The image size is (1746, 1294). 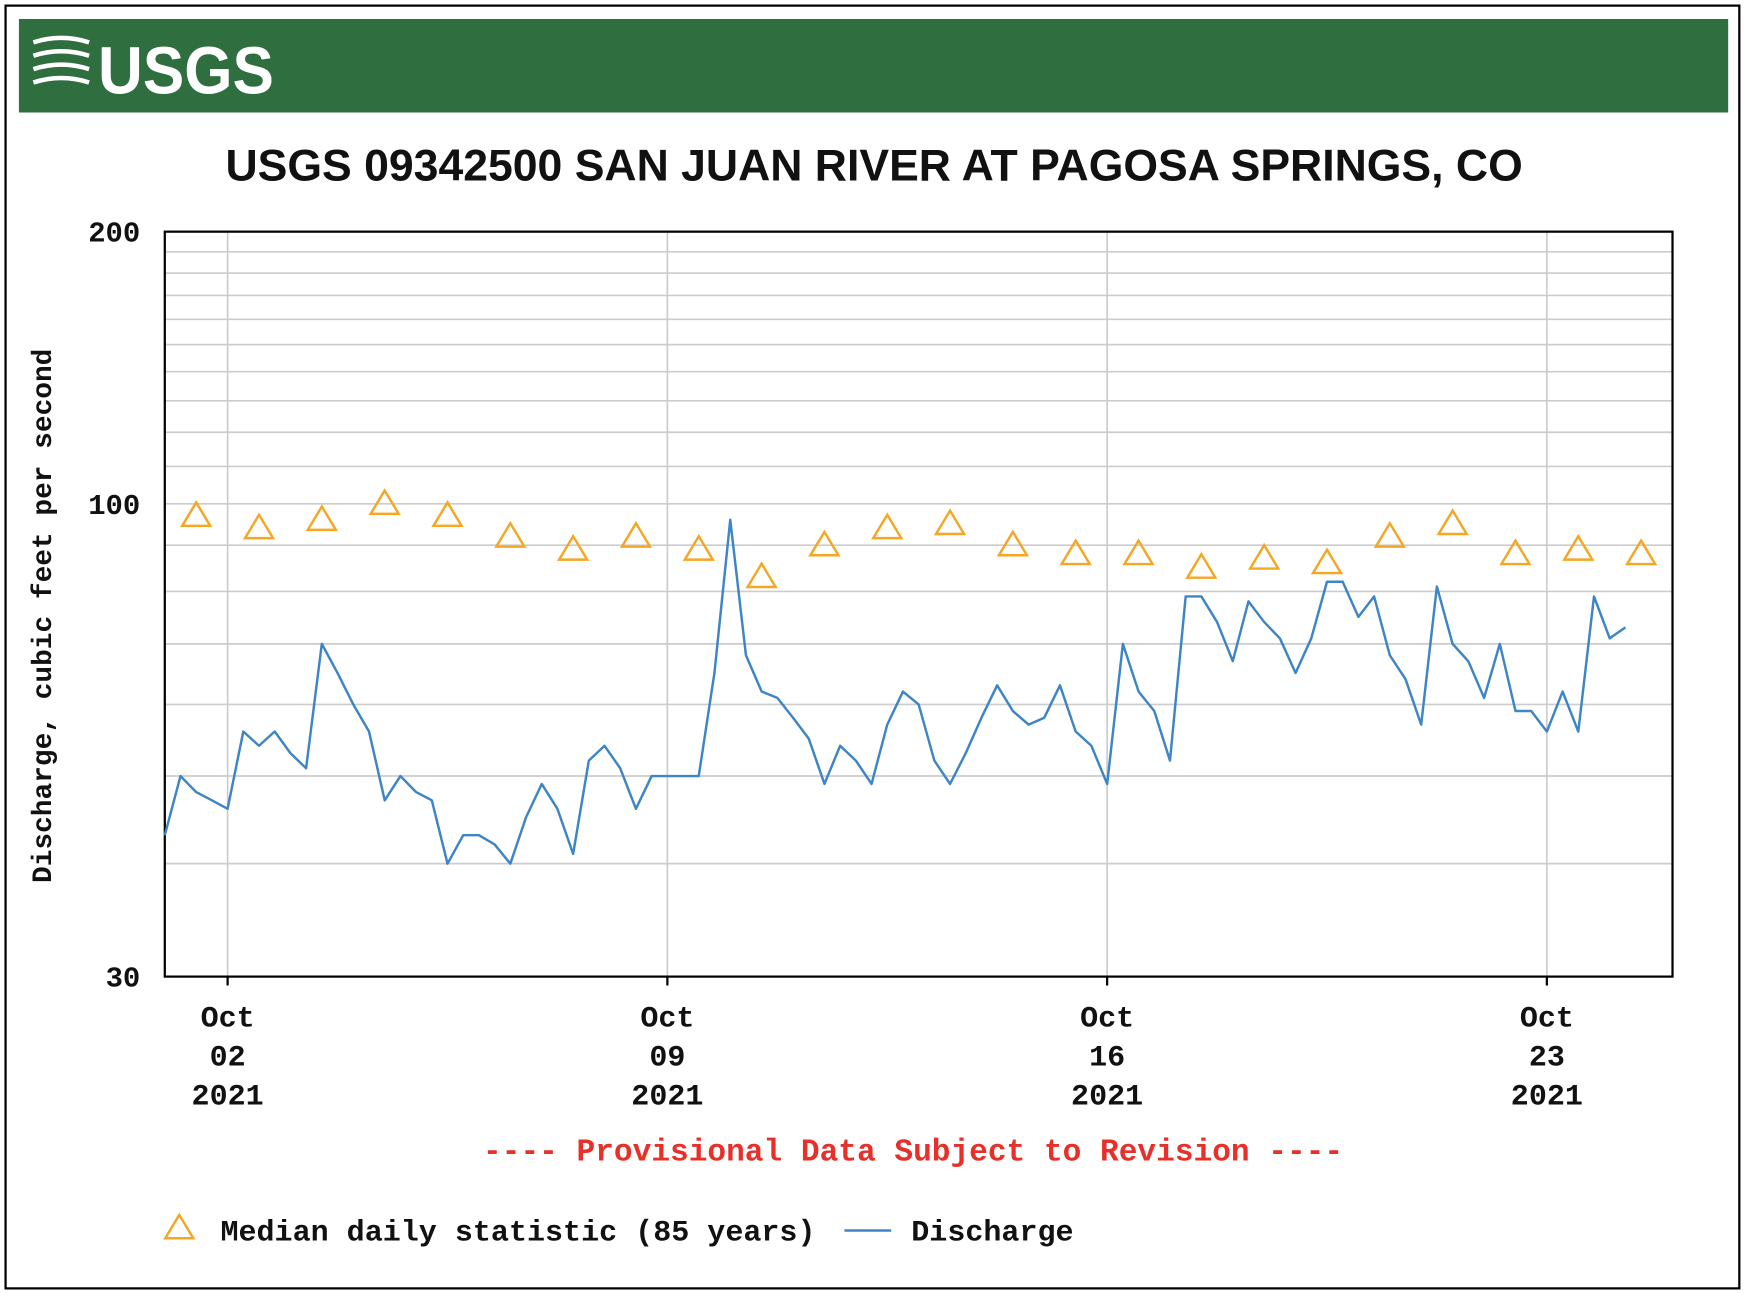 I want to click on logo-waves, so click(x=61, y=60).